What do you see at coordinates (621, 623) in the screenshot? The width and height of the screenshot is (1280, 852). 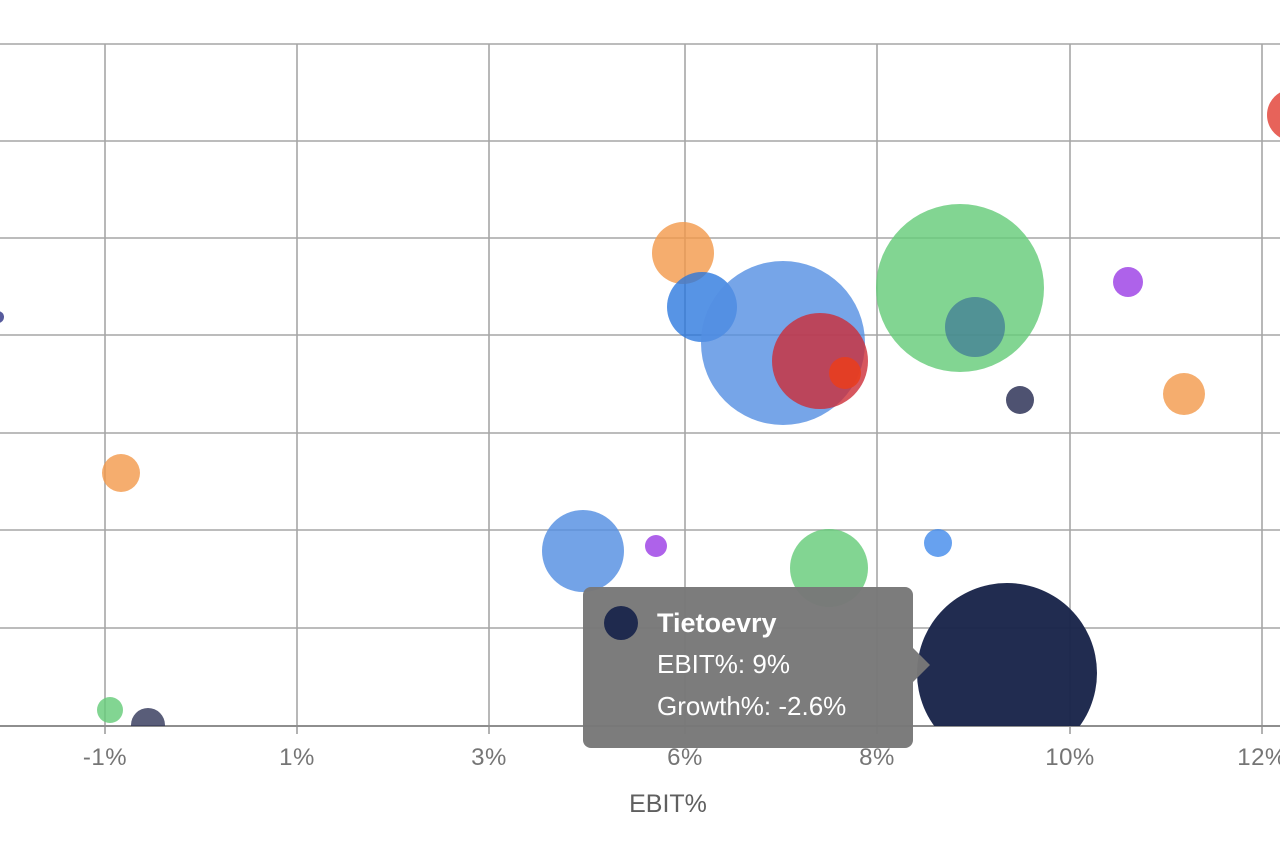 I see `series-dot-icon` at bounding box center [621, 623].